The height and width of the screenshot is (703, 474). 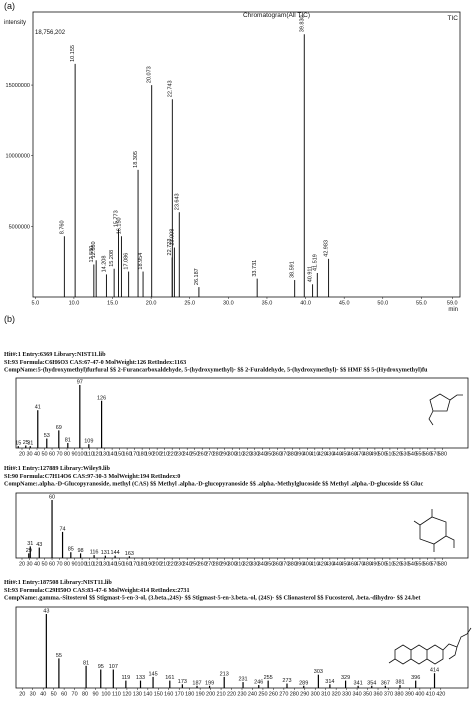 What do you see at coordinates (382, 565) in the screenshot?
I see `x-tick-label: 500` at bounding box center [382, 565].